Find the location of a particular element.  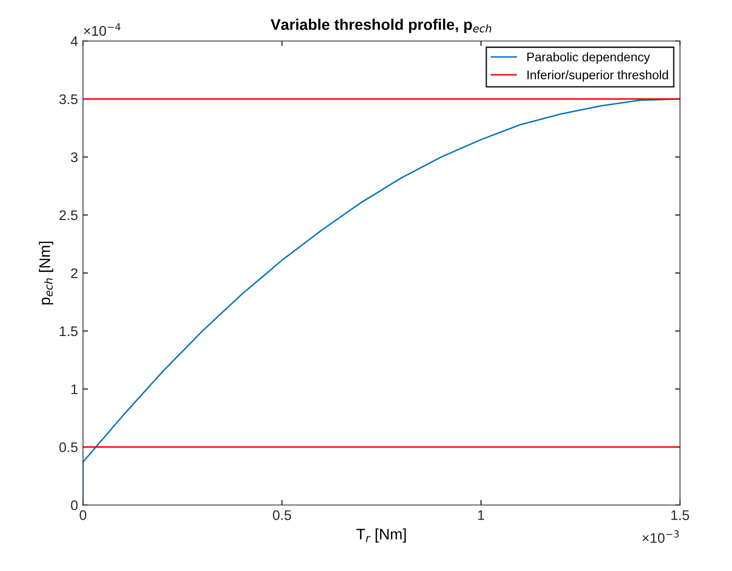

text: ×10$^{−3}$ is located at coordinates (660, 536).